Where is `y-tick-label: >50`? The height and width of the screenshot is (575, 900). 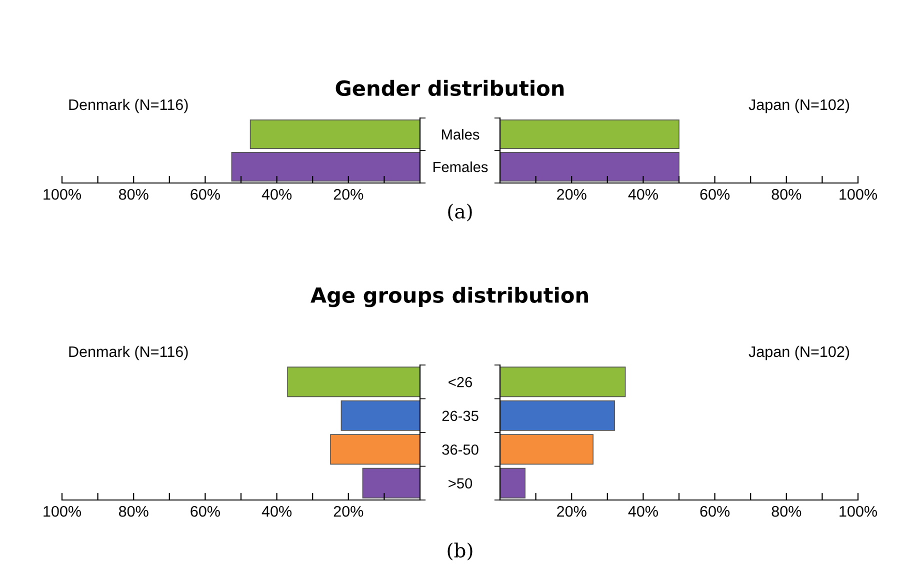
y-tick-label: >50 is located at coordinates (460, 483).